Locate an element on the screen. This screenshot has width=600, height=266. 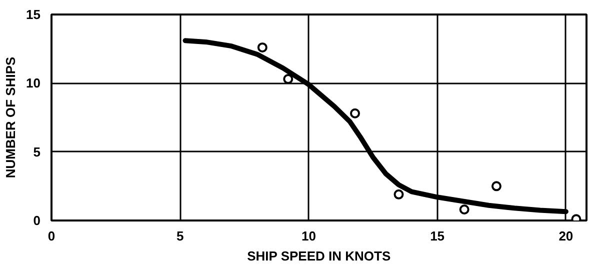
y-tick-label: 5 is located at coordinates (37, 152).